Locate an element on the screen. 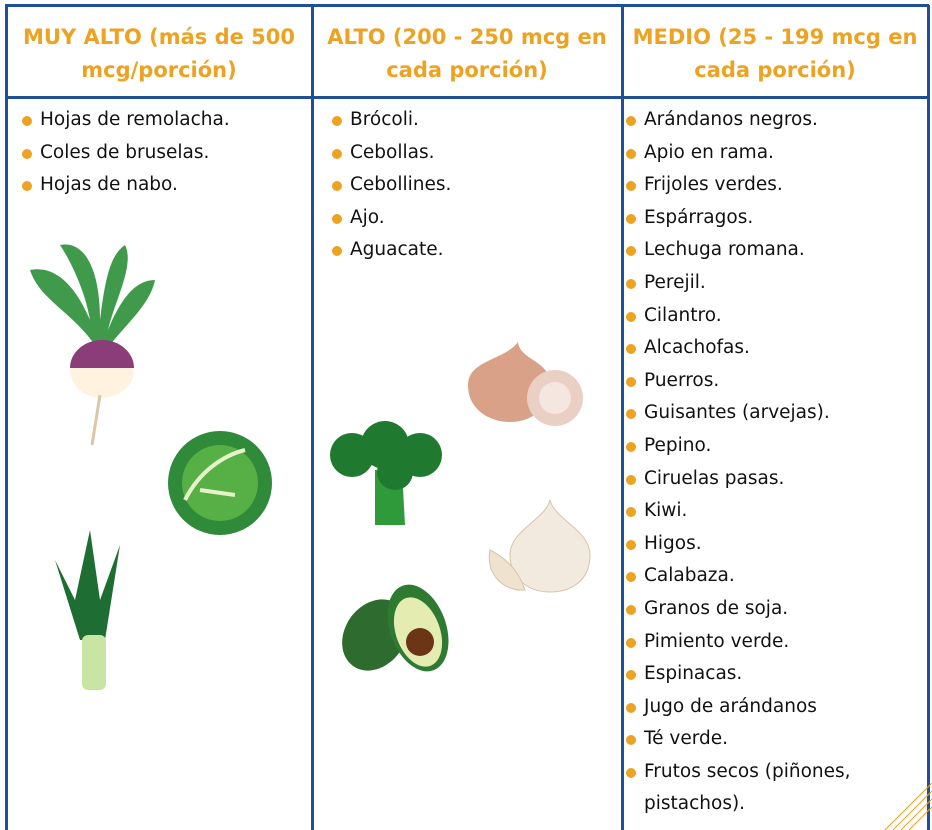 The width and height of the screenshot is (932, 830). cabbage is located at coordinates (220, 483).